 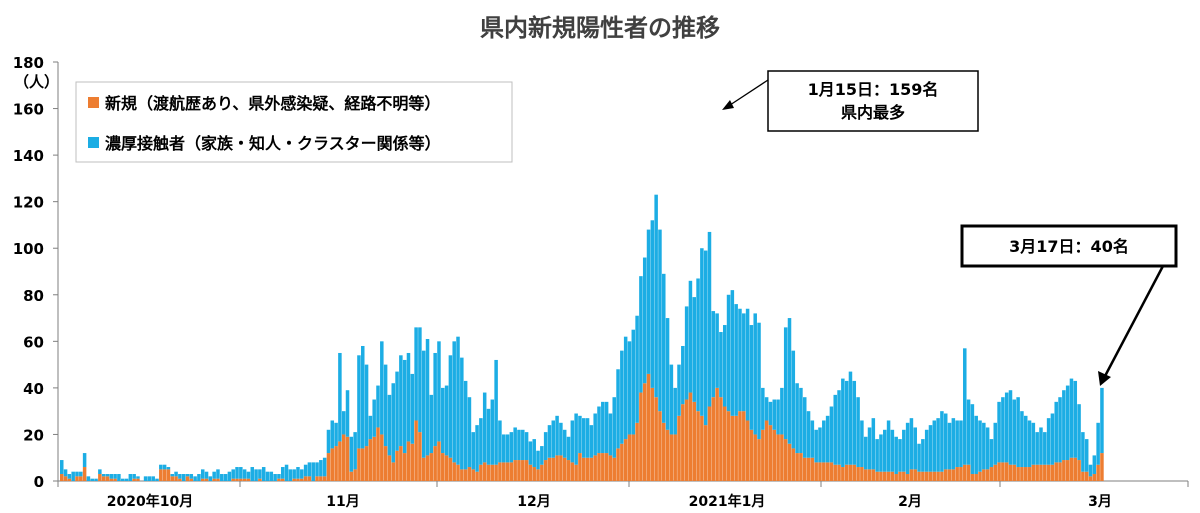 I want to click on y-tick-label: 180, so click(x=28, y=63).